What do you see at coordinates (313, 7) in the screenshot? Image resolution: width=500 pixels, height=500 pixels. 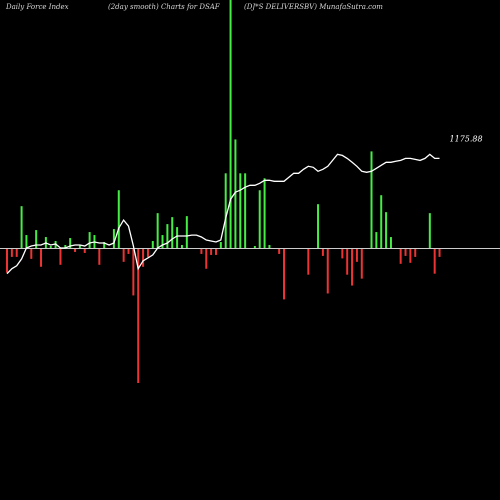 I see `chart-header-right: (DJ*S DELIVERSBV) MunafaSutra.com` at bounding box center [313, 7].